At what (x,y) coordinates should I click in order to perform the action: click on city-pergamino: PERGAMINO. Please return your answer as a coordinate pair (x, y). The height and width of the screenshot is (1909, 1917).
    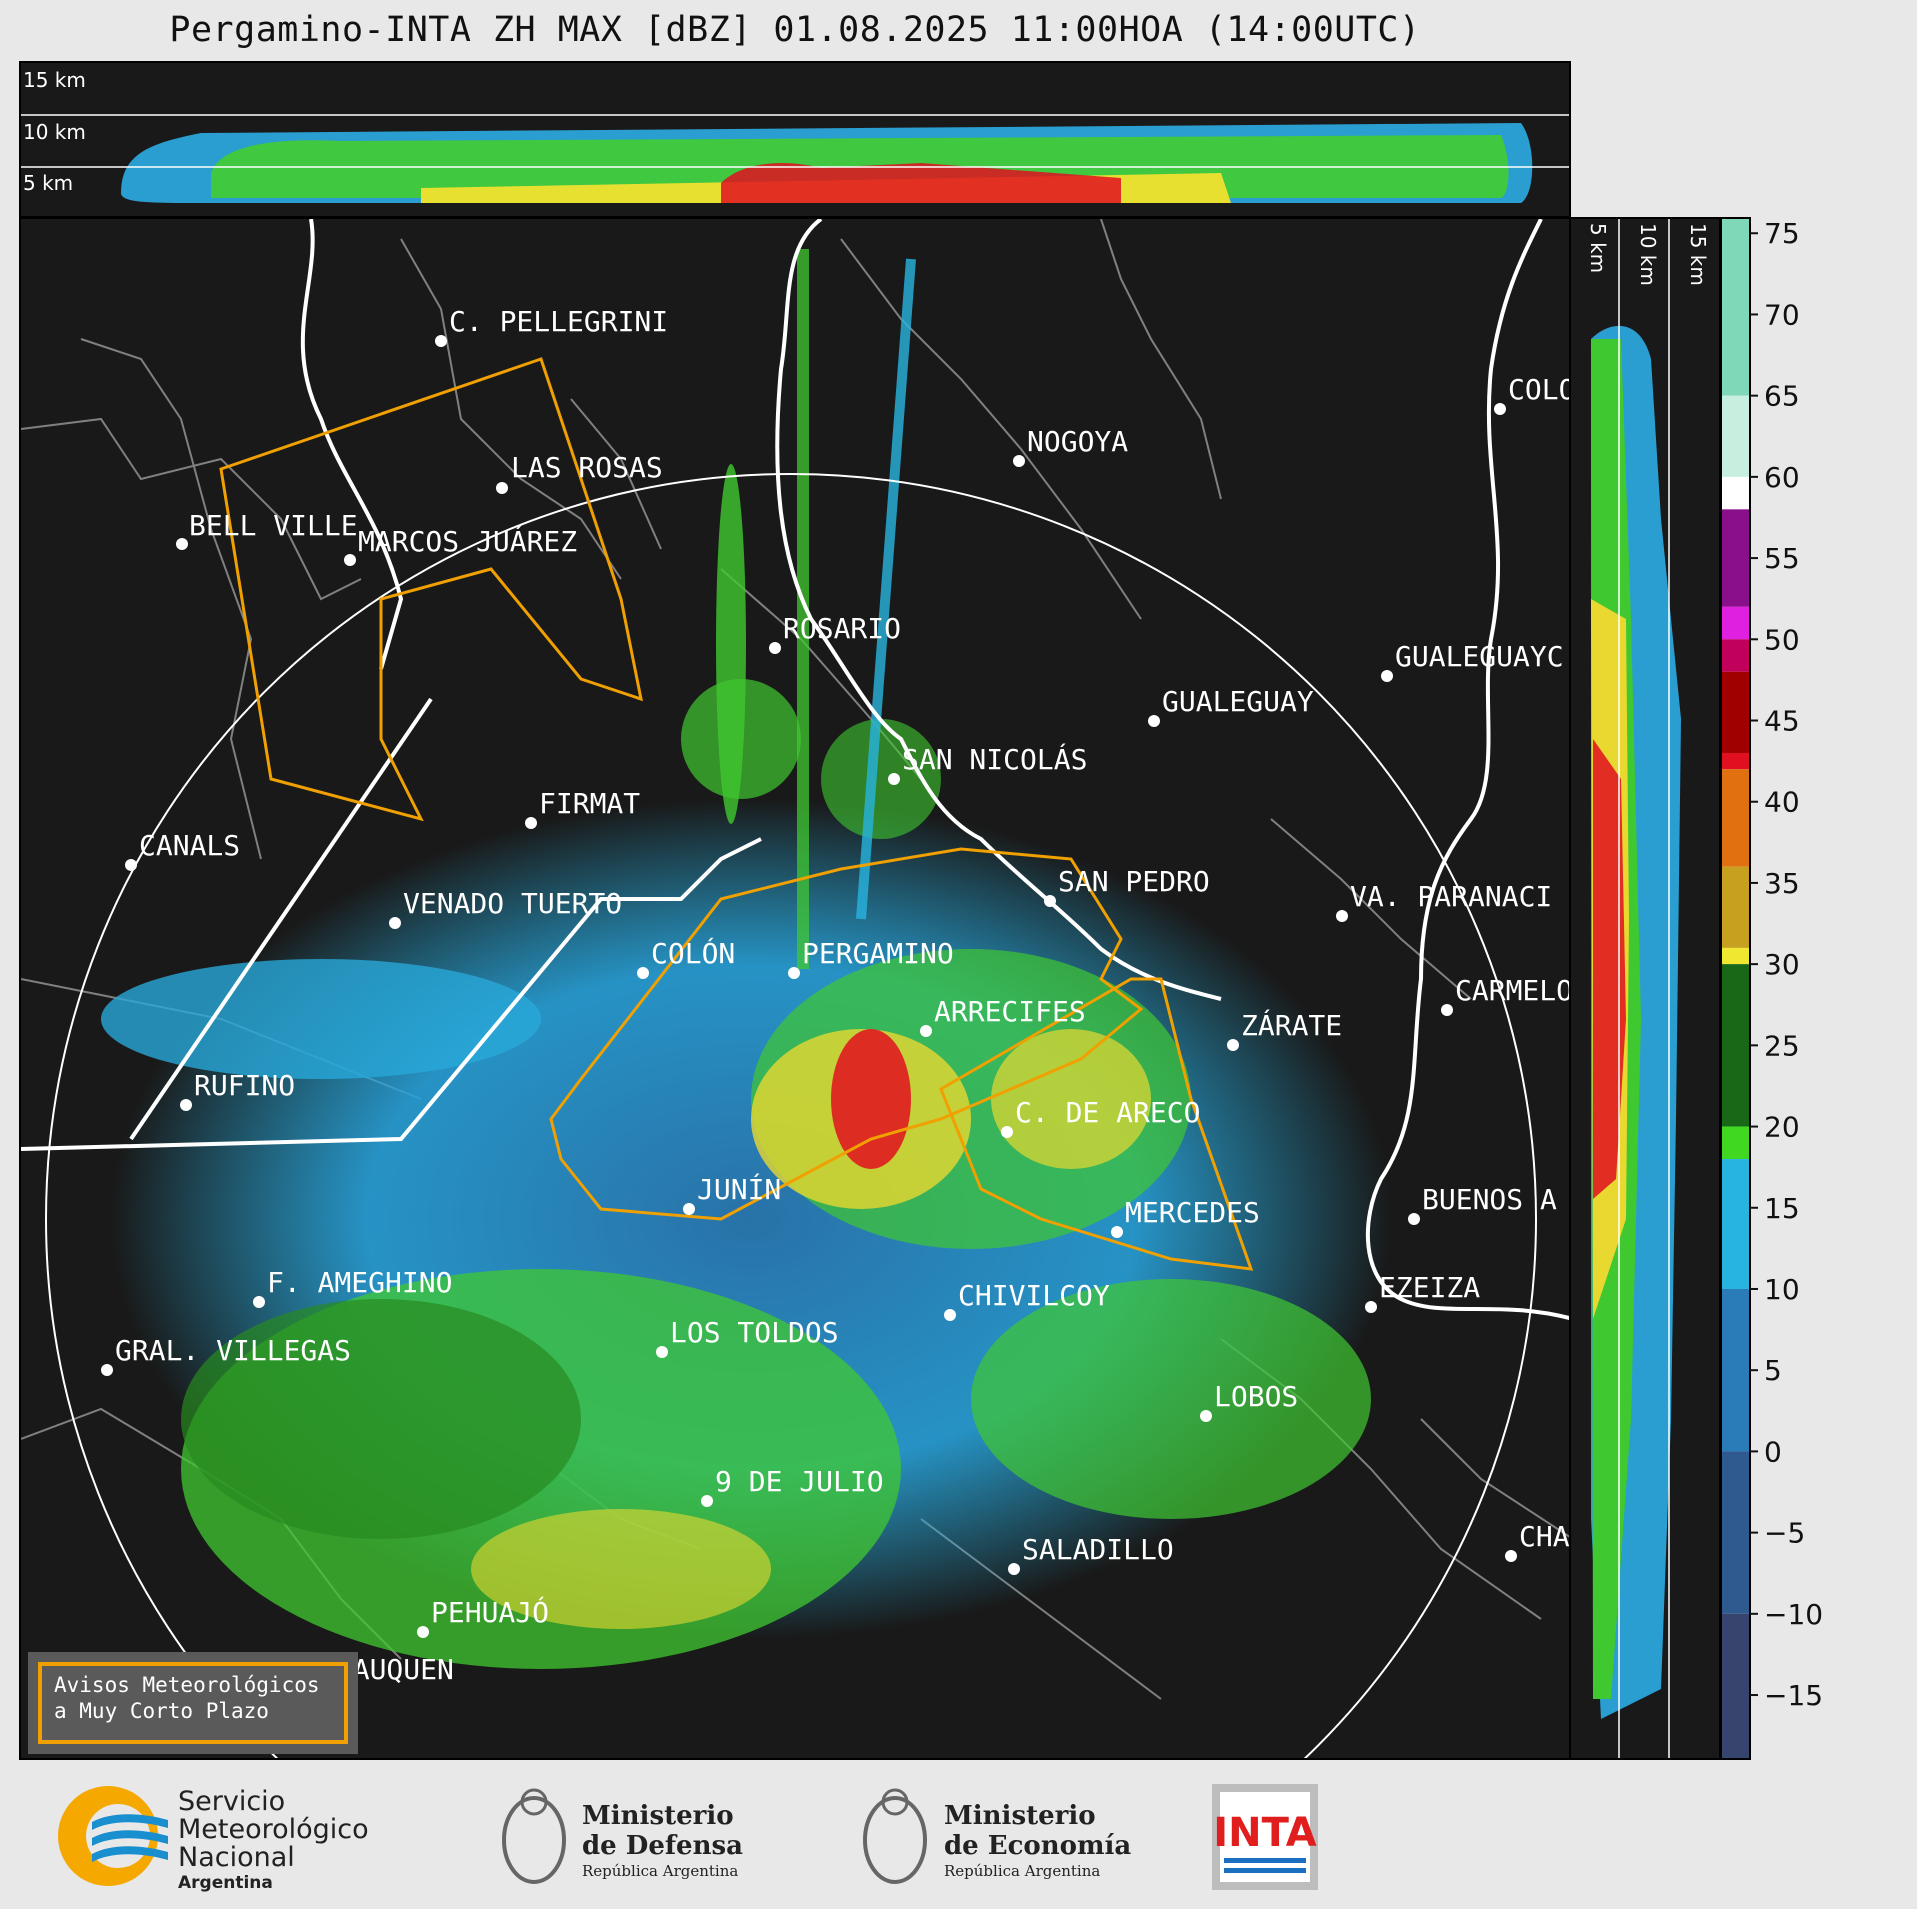
    Looking at the image, I should click on (871, 958).